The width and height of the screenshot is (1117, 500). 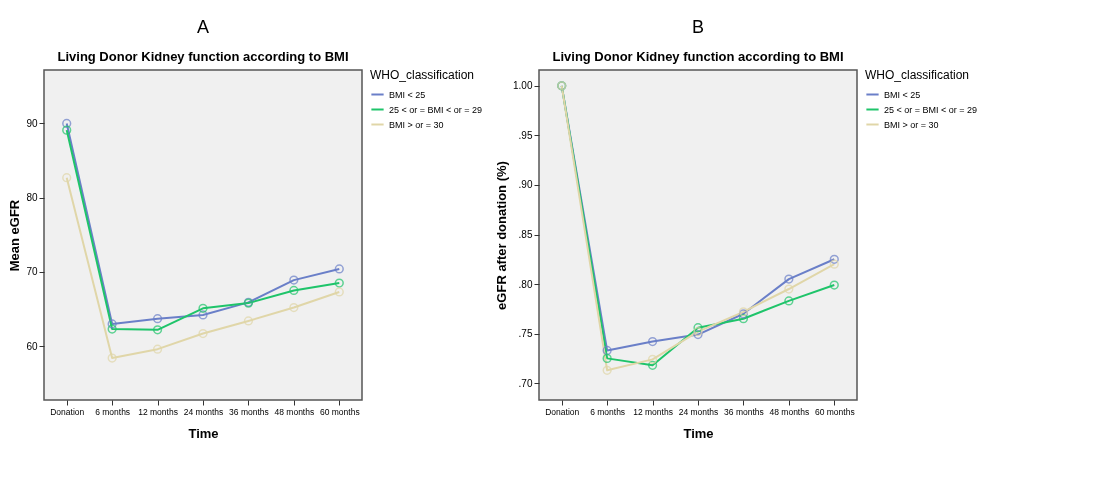 I want to click on y-tick-label: .90, so click(x=525, y=185).